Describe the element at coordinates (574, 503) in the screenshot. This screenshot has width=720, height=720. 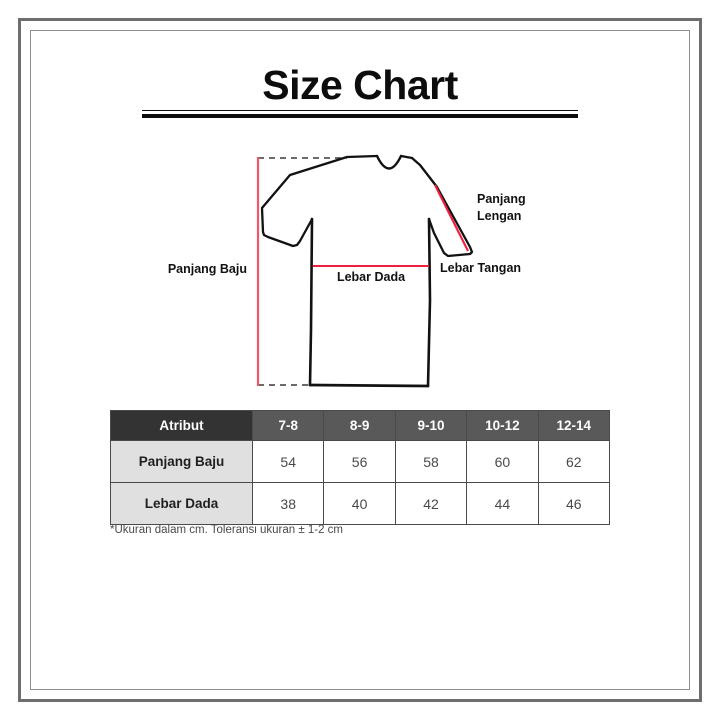
I see `table-cell-value: 46` at that location.